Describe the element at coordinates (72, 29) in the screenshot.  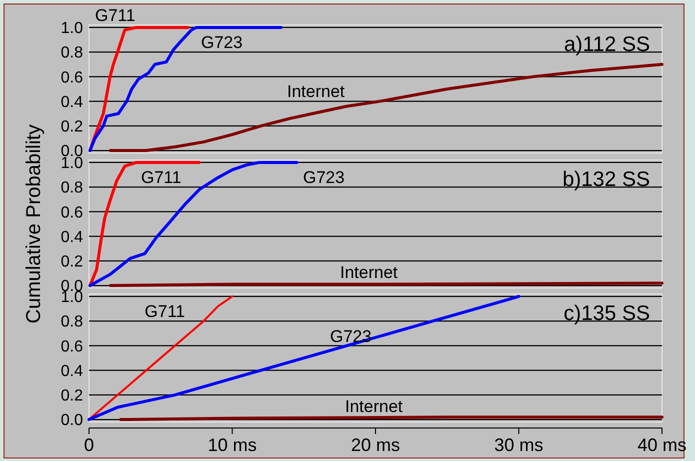
I see `y-tick-label: 1.0` at that location.